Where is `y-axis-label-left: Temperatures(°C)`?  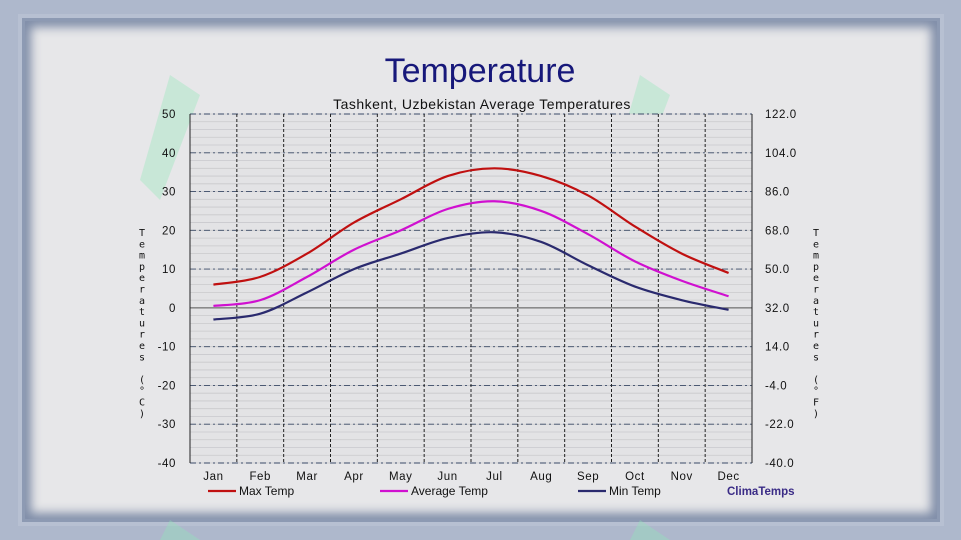 y-axis-label-left: Temperatures(°C) is located at coordinates (142, 324).